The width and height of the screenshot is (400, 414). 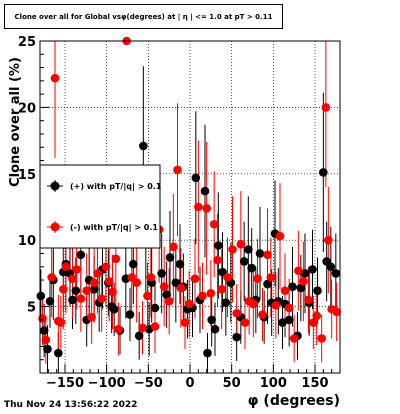 I want to click on y-axis-label: Clone over all (%), so click(x=15, y=122).